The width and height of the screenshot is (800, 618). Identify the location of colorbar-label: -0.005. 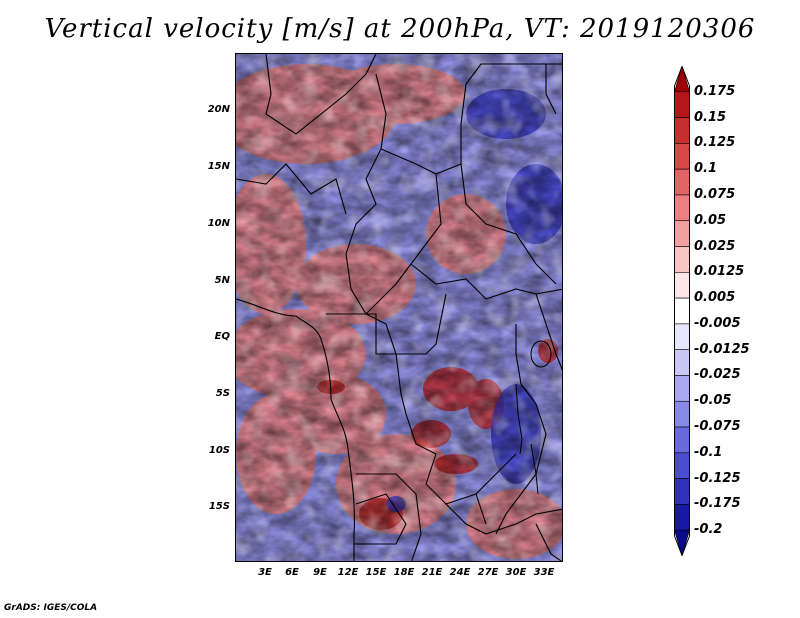
(717, 323).